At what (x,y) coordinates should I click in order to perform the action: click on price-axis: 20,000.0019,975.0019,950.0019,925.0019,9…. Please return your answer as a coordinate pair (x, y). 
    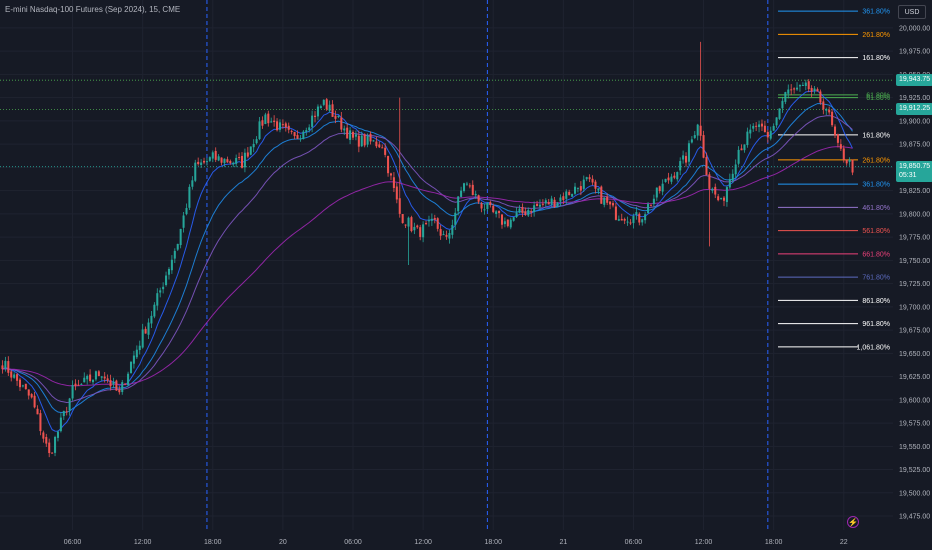
    Looking at the image, I should click on (914, 272).